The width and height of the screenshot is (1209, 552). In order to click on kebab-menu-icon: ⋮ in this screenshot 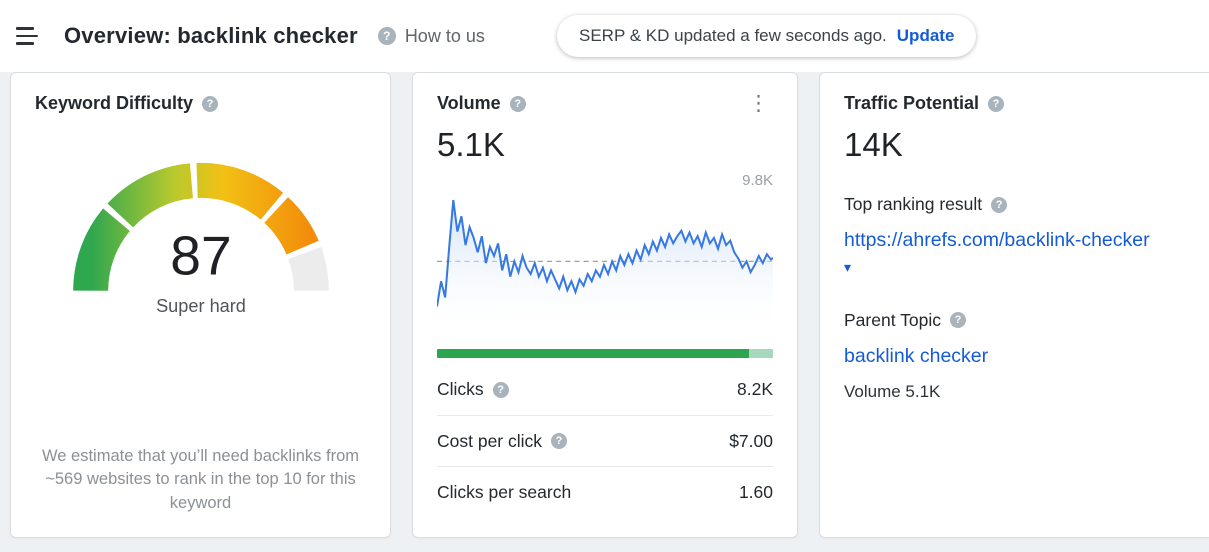, I will do `click(758, 103)`.